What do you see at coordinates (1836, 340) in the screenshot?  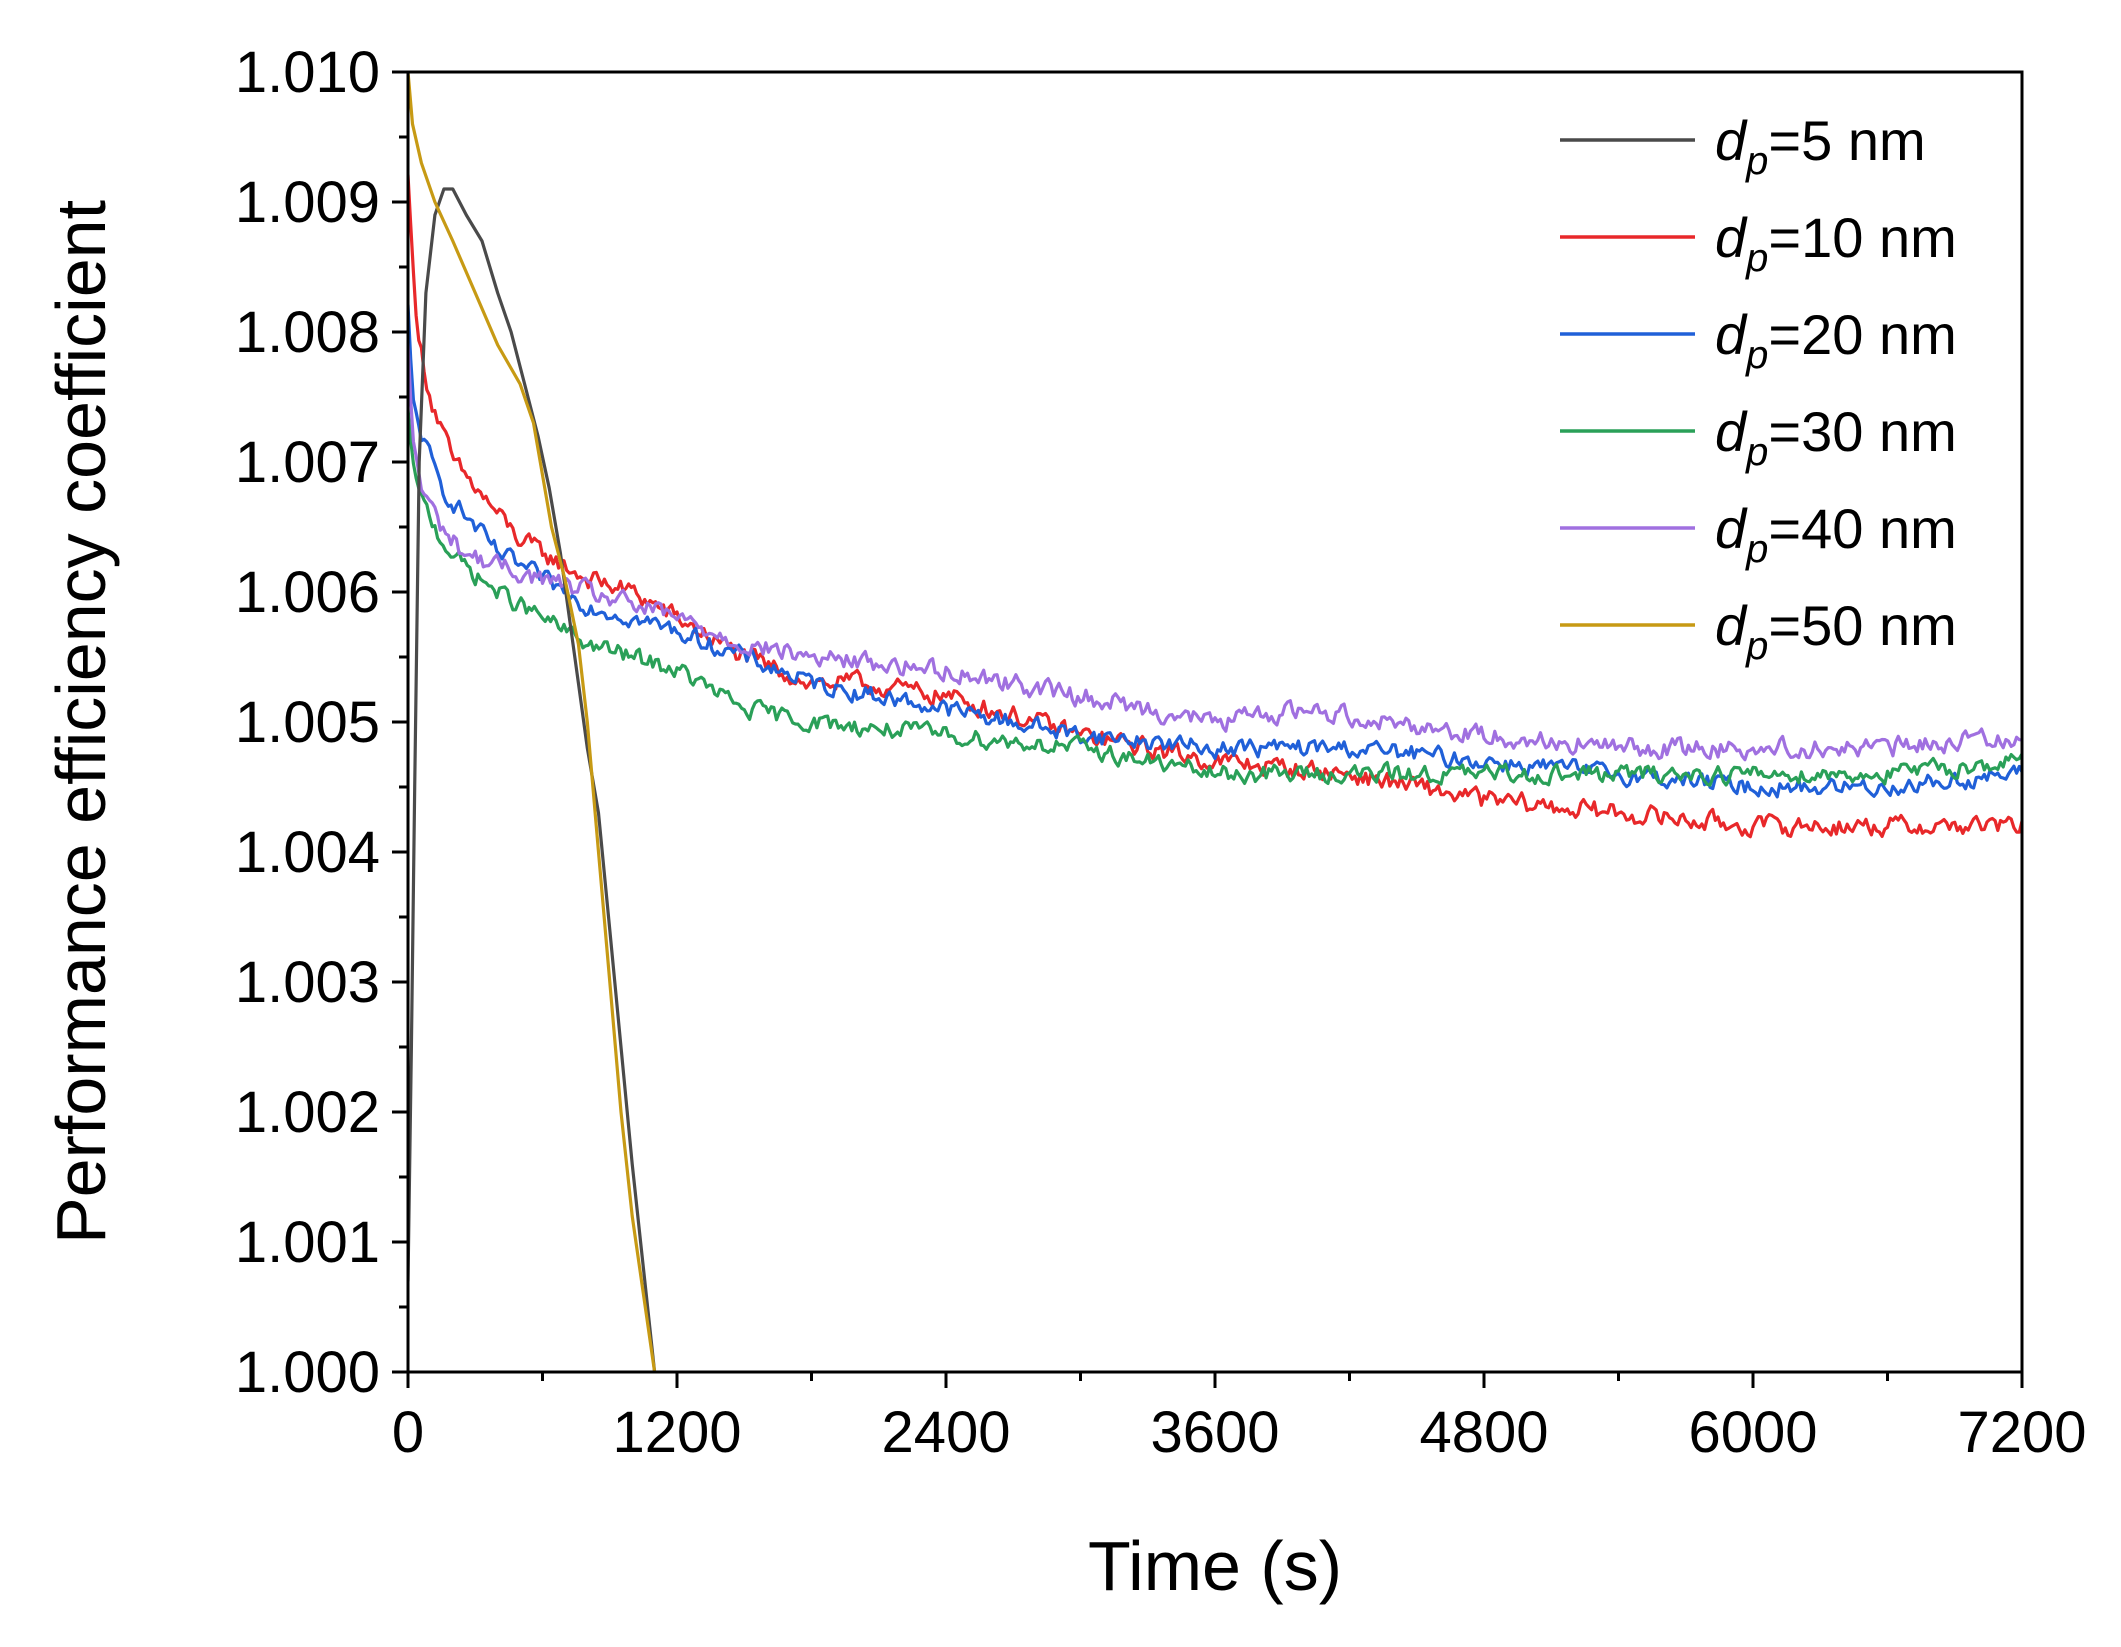 I see `legend-label: dp=20 nm` at bounding box center [1836, 340].